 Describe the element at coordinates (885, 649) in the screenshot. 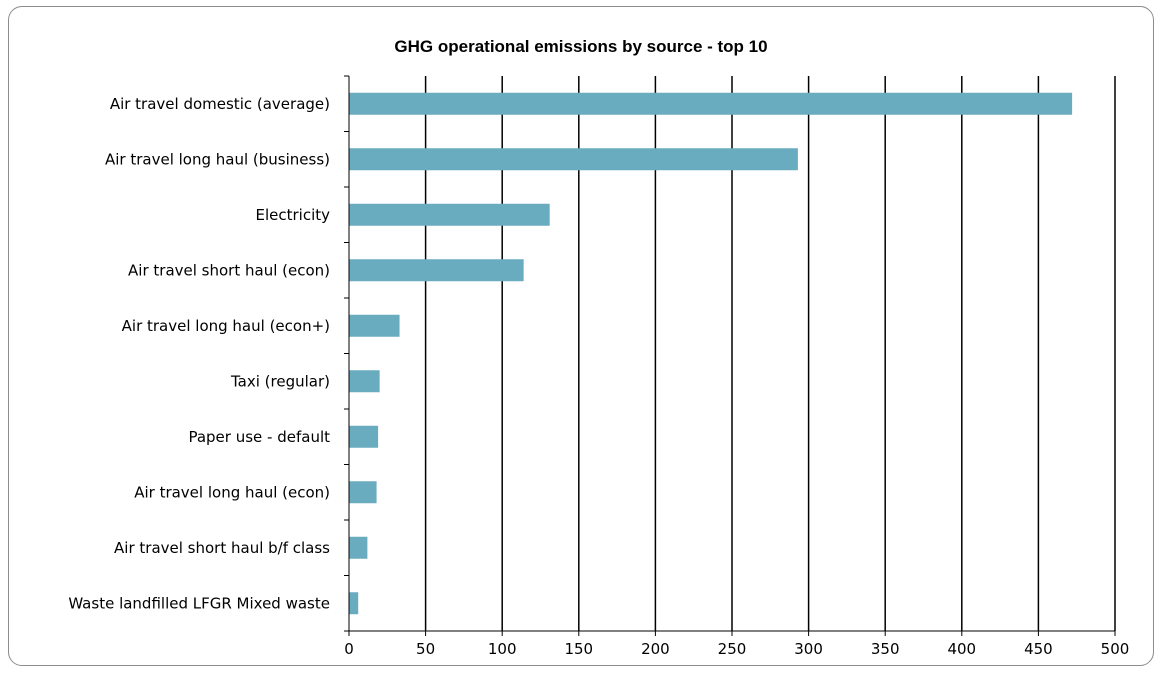

I see `x-tick-label: 350` at that location.